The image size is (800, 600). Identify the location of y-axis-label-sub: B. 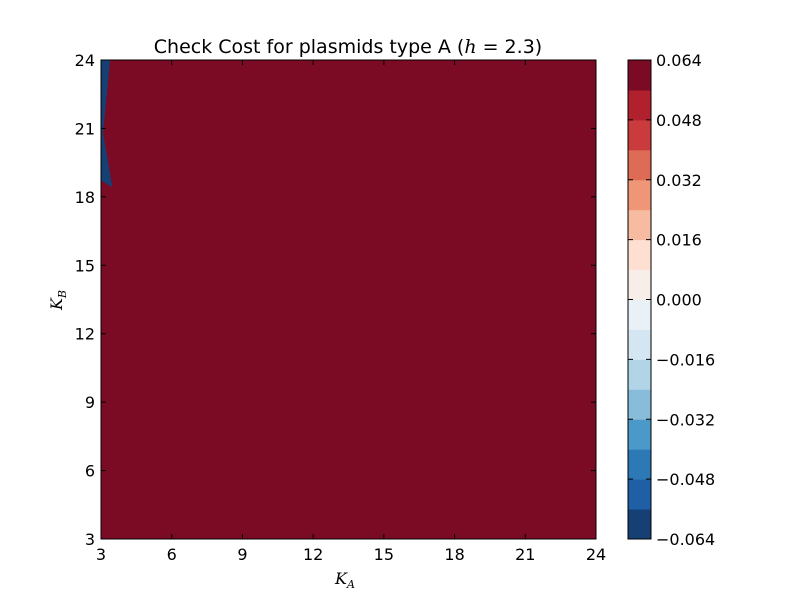
(62, 294).